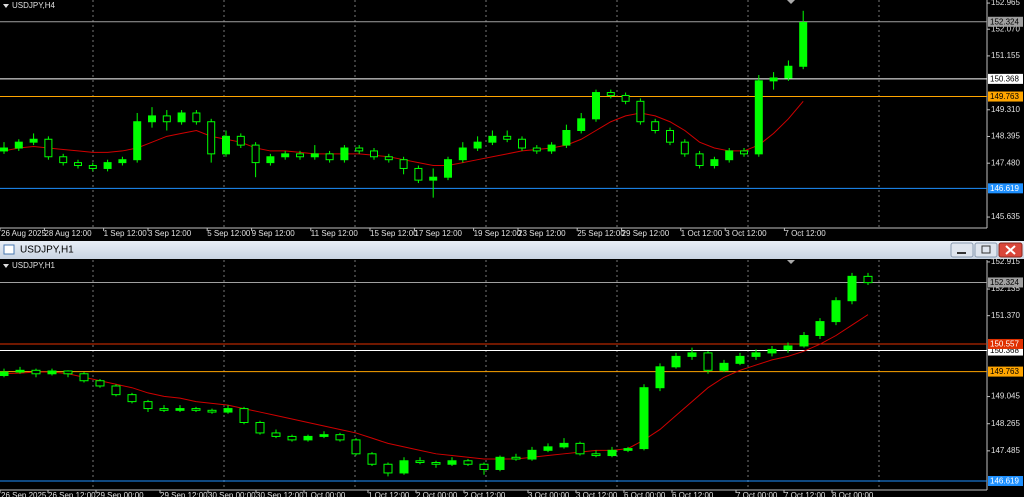 The image size is (1024, 497). Describe the element at coordinates (512, 250) in the screenshot. I see `window-titlebar: USDJPY,H1` at that location.